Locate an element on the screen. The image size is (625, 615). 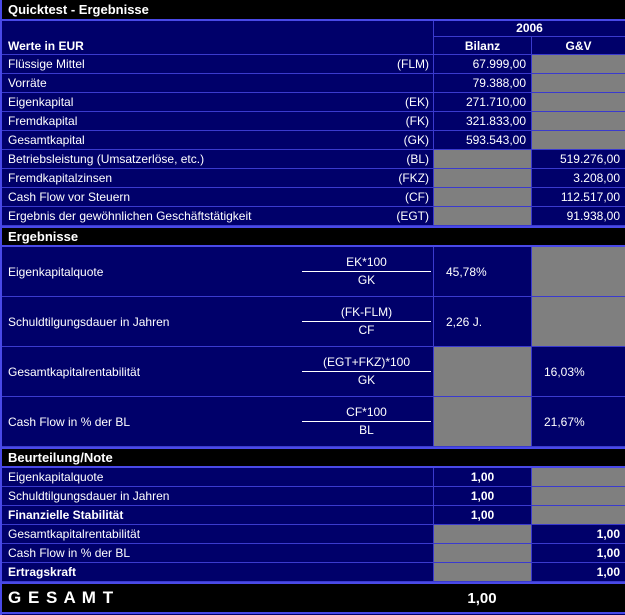
gesamt-label: G E S A M T is located at coordinates (61, 597).